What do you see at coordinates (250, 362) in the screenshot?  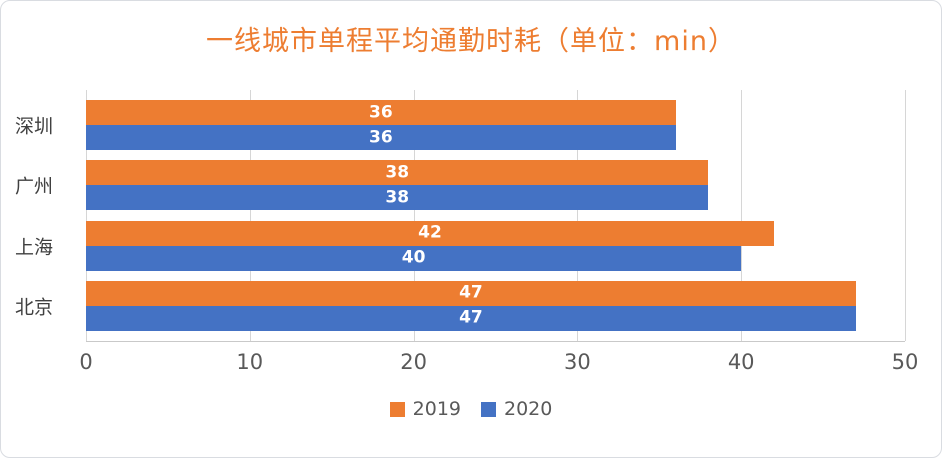 I see `x-tick-label: 10` at bounding box center [250, 362].